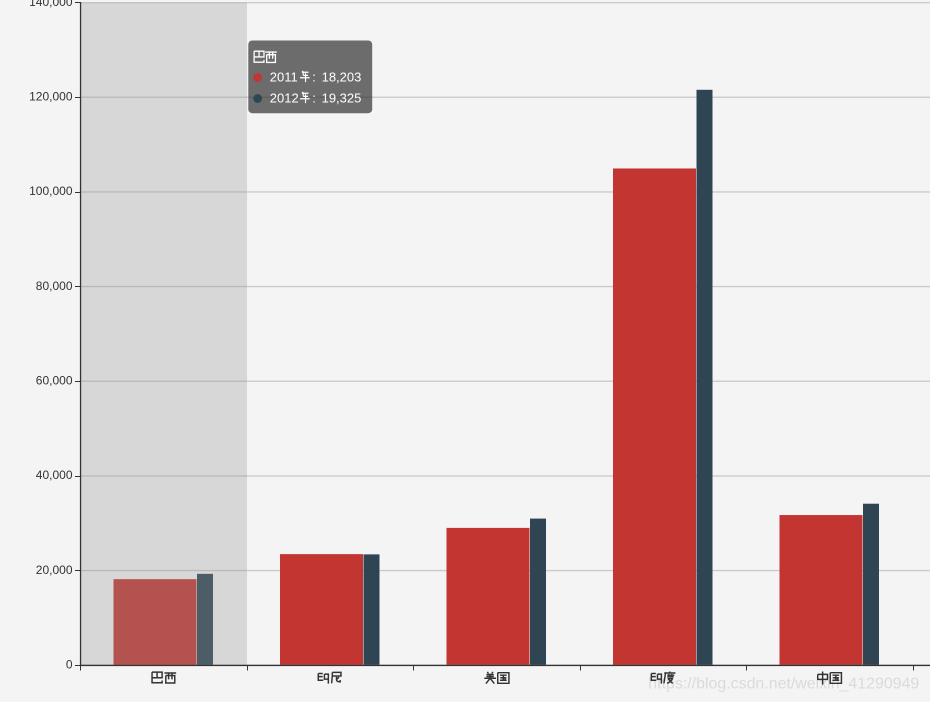 The height and width of the screenshot is (702, 930). What do you see at coordinates (54, 475) in the screenshot?
I see `svg-text: 40,000` at bounding box center [54, 475].